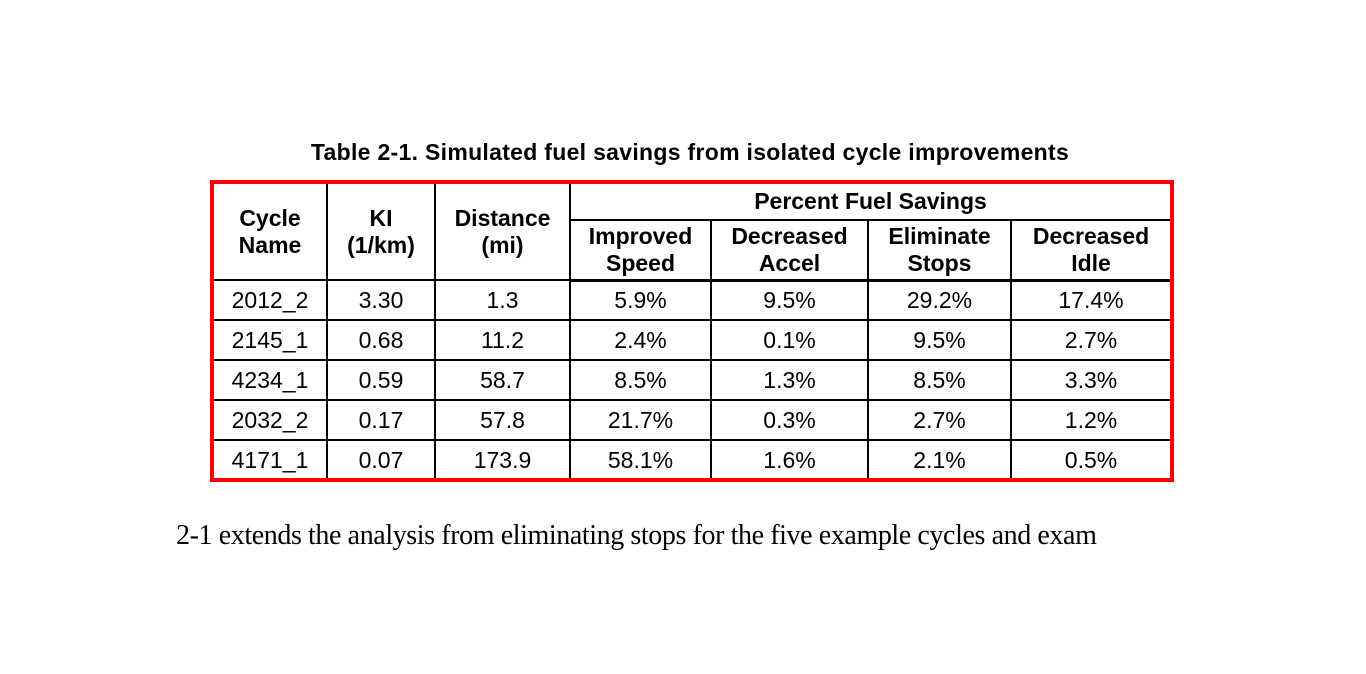 Image resolution: width=1366 pixels, height=674 pixels. I want to click on cell-decreased-accel: 9.5%, so click(789, 300).